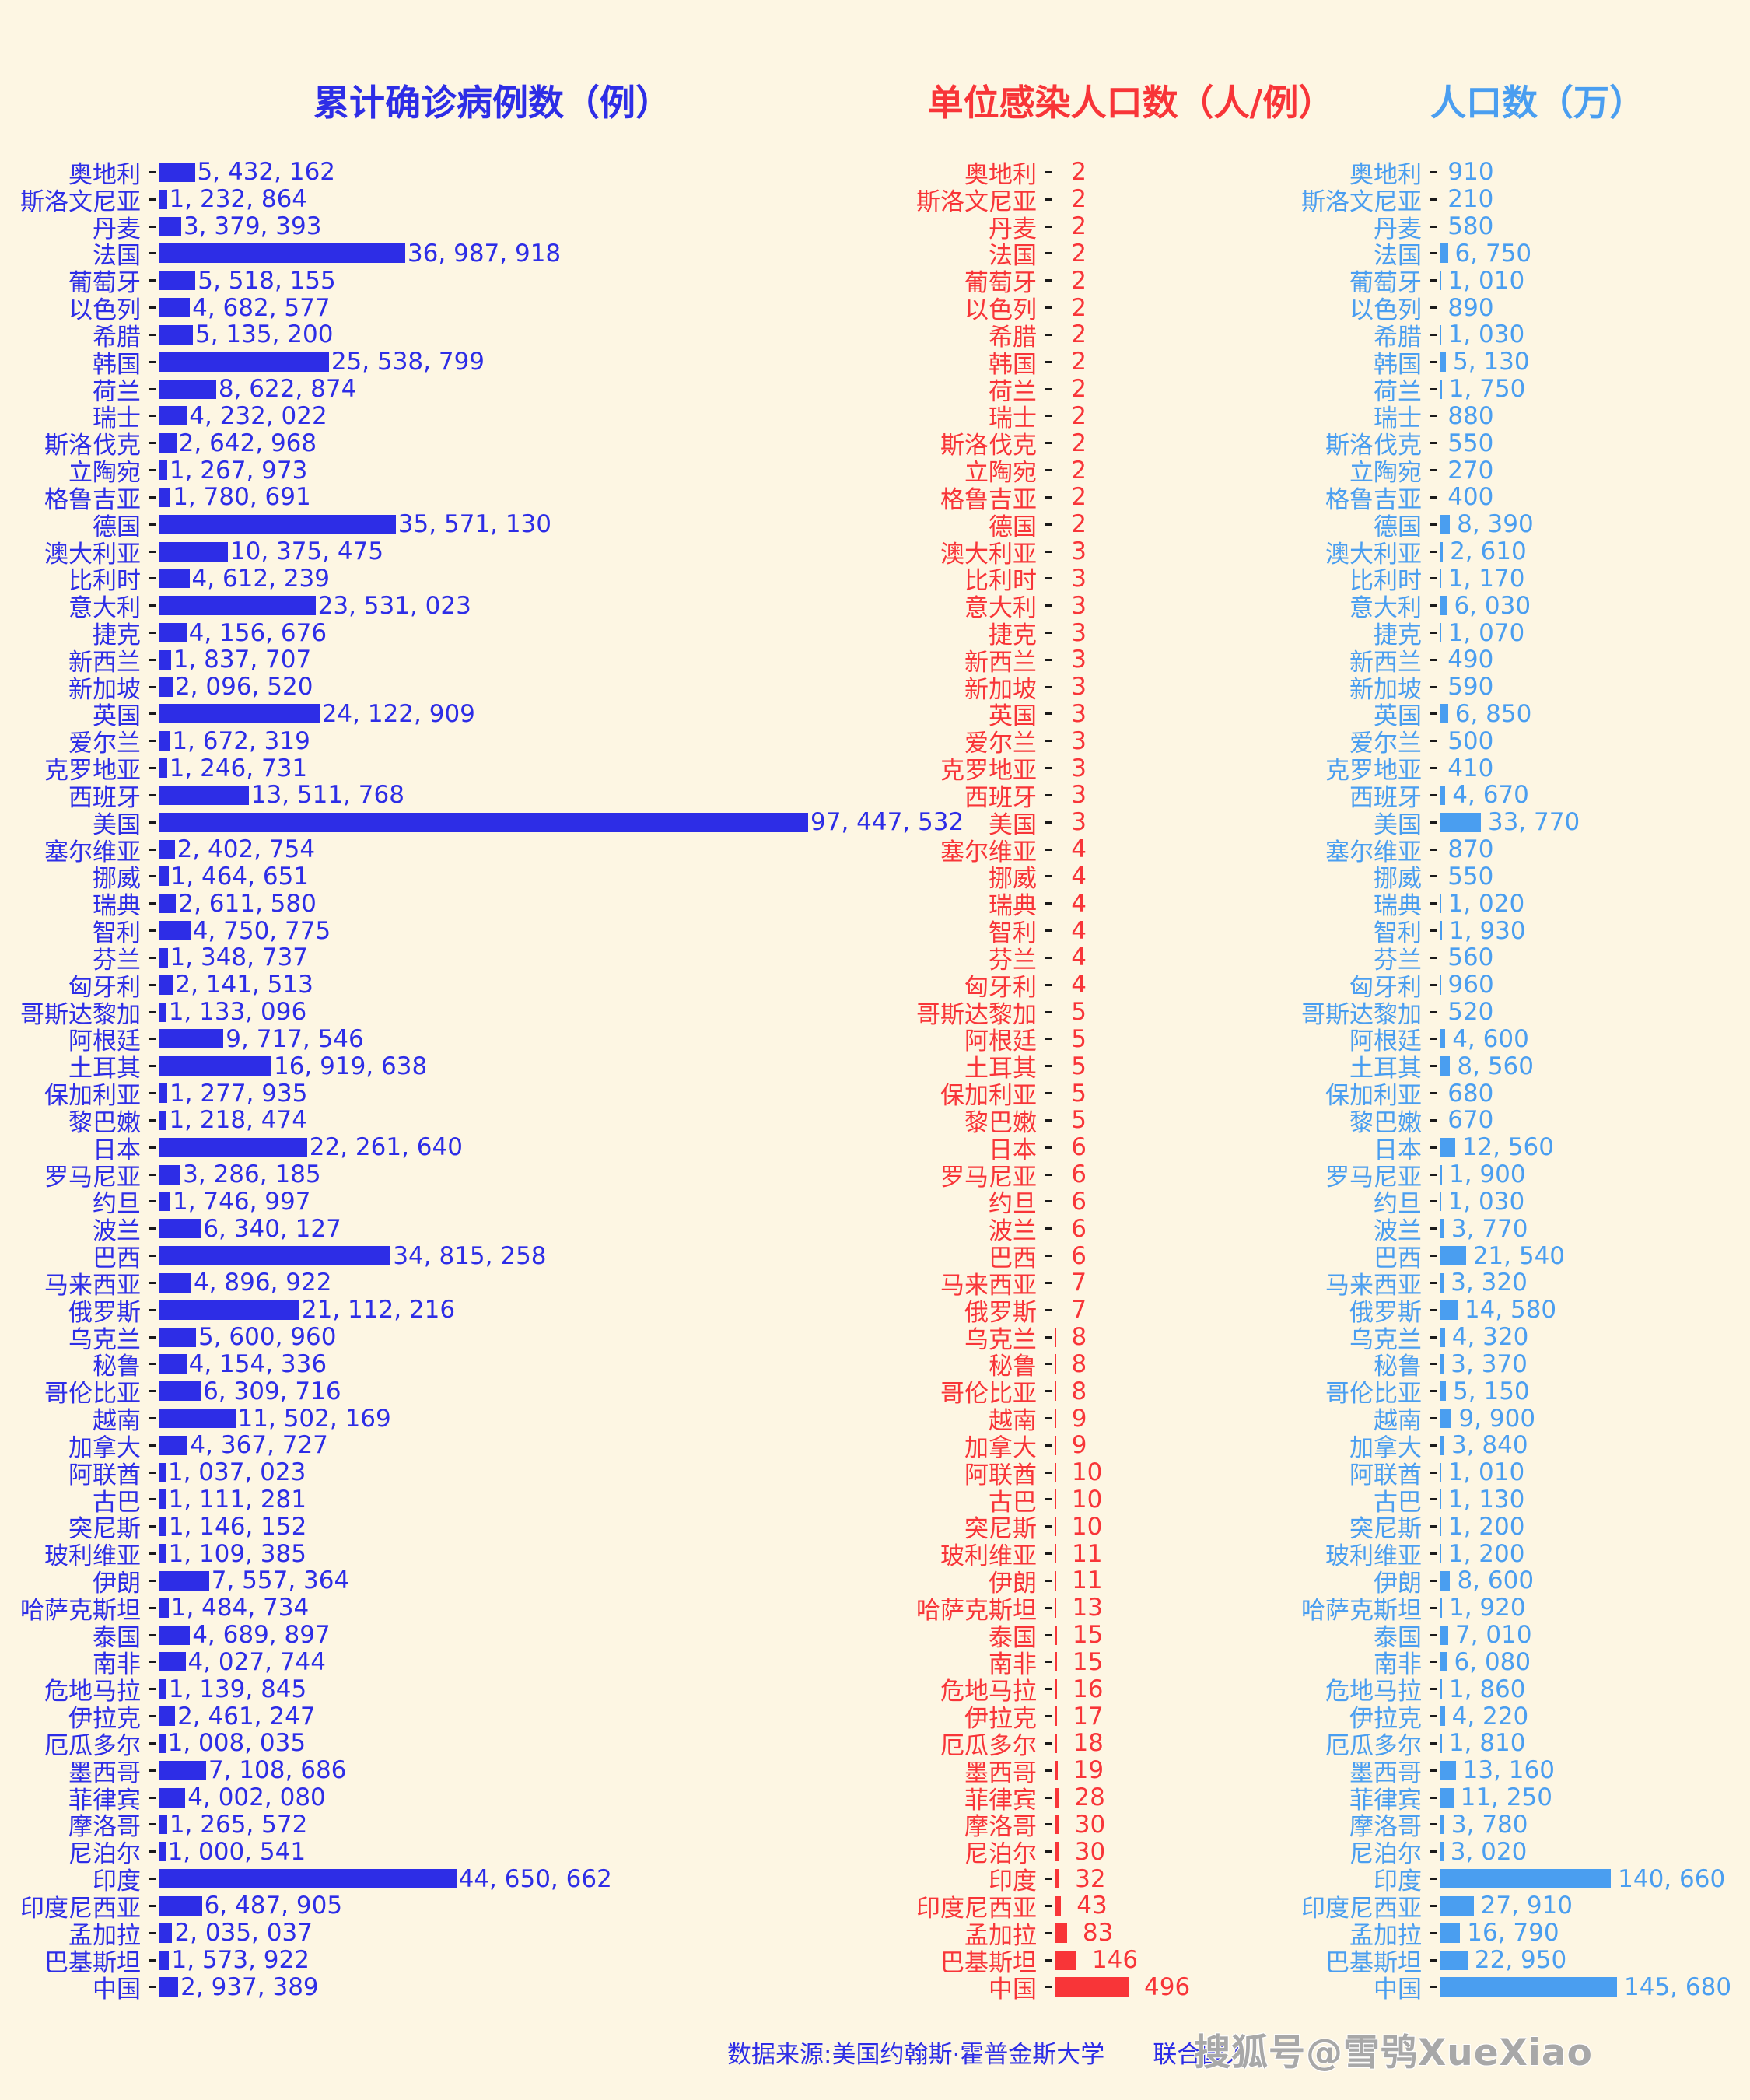 The image size is (1750, 2100). I want to click on country-label: 爱尔兰, so click(1000, 744).